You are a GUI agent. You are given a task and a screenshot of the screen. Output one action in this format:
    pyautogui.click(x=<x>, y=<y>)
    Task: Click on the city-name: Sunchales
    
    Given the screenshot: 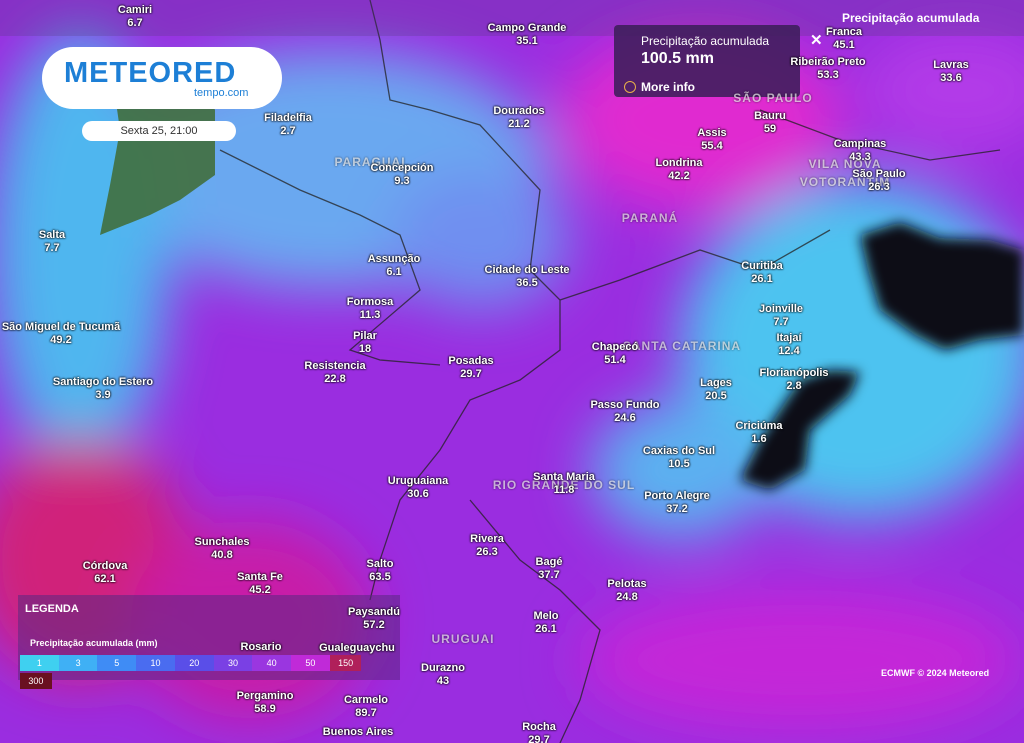 What is the action you would take?
    pyautogui.click(x=222, y=542)
    